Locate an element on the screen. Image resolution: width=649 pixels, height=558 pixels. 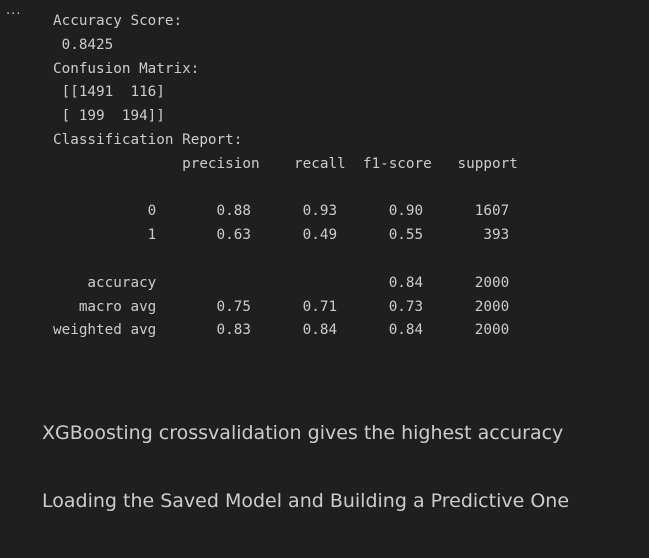
output-line: 1 0.63 0.49 0.55 393 is located at coordinates (281, 235).